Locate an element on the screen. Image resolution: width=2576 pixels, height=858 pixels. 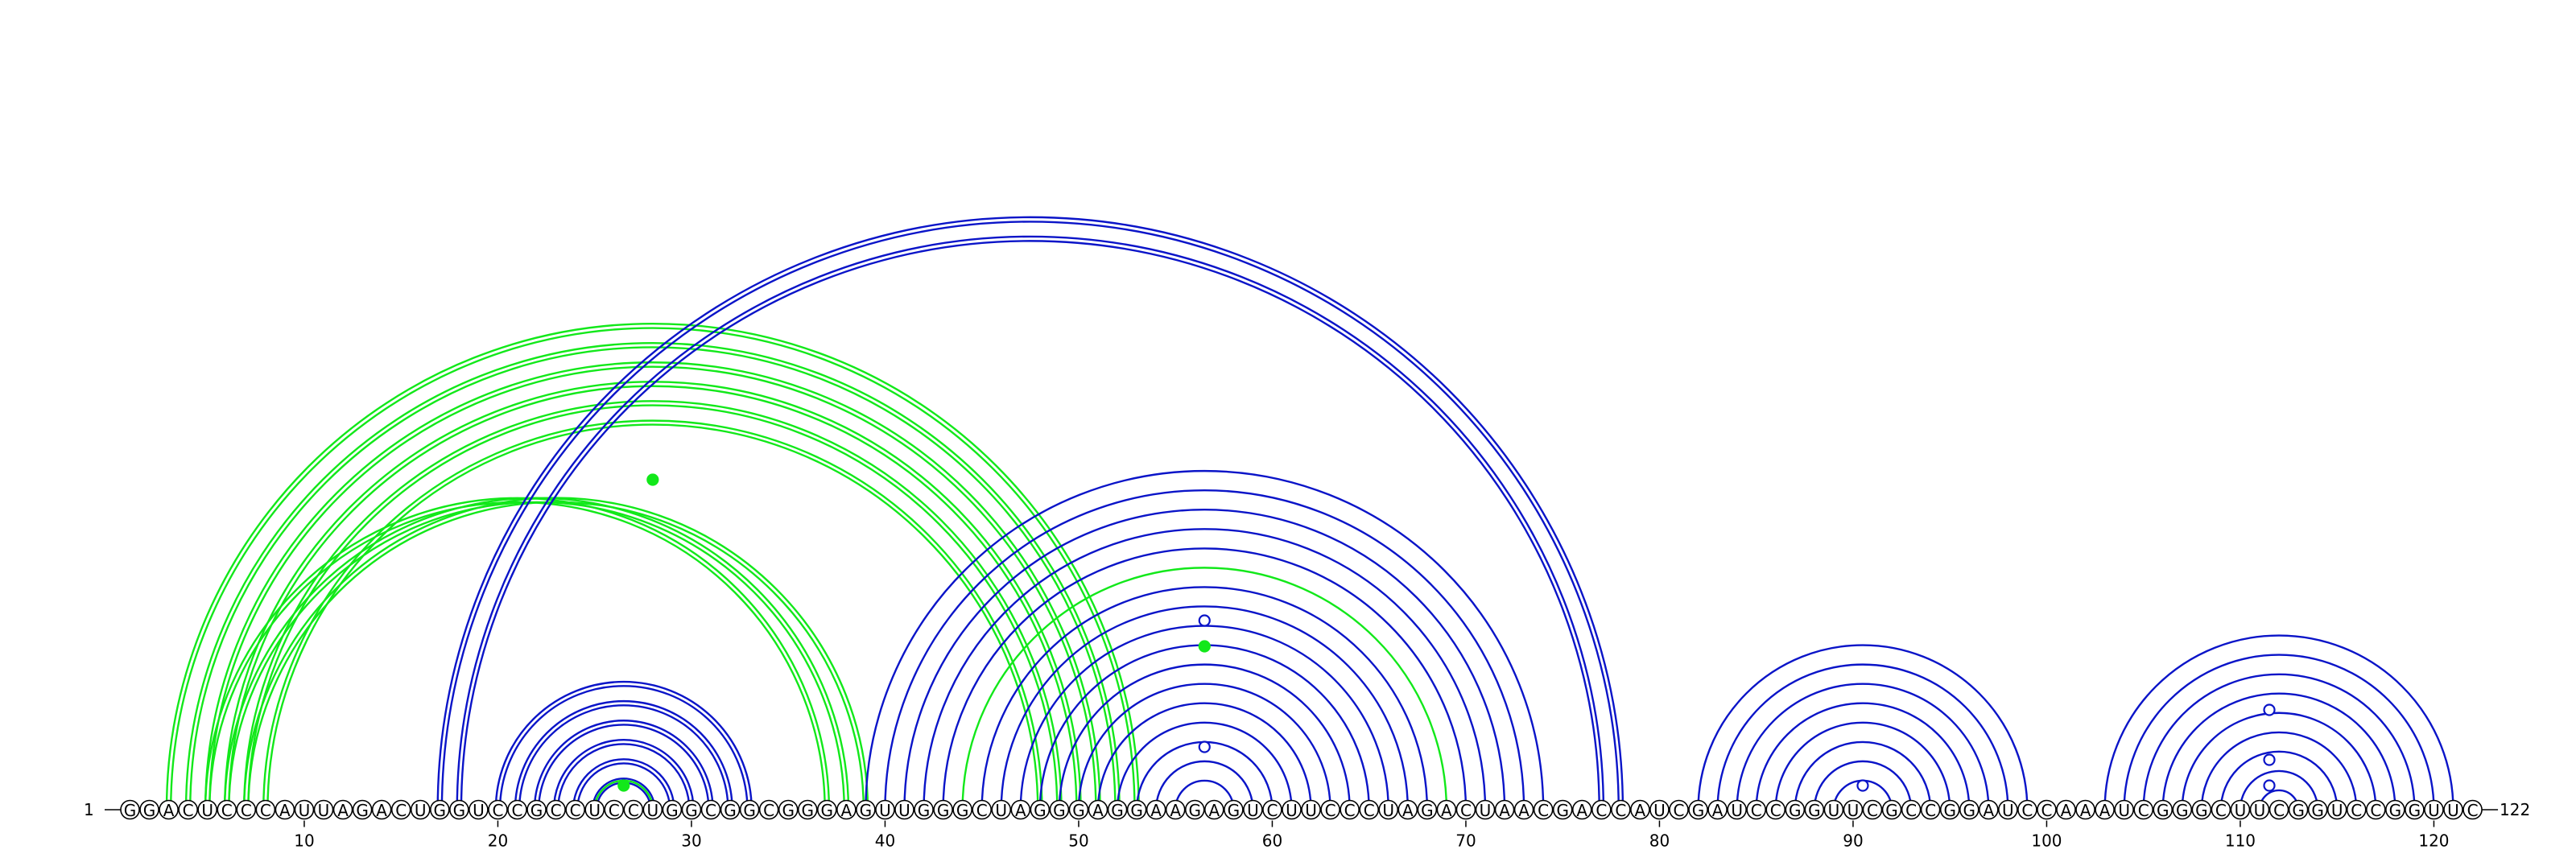
tick-label: 100 is located at coordinates (2046, 841).